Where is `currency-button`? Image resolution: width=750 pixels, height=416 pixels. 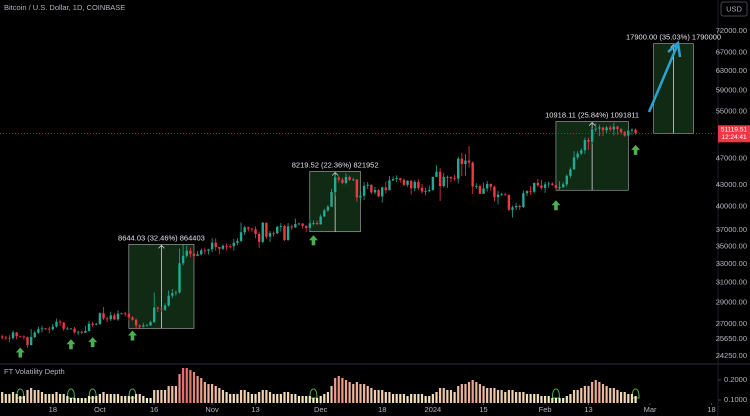
currency-button is located at coordinates (734, 9).